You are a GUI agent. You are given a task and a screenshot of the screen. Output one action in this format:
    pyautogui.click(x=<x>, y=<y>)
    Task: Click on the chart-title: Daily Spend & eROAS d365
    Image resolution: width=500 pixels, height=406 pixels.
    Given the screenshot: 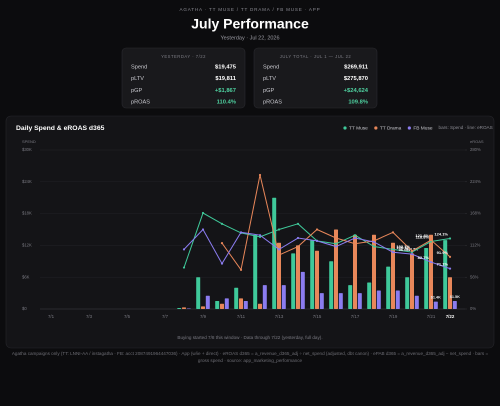 What is the action you would take?
    pyautogui.click(x=60, y=128)
    